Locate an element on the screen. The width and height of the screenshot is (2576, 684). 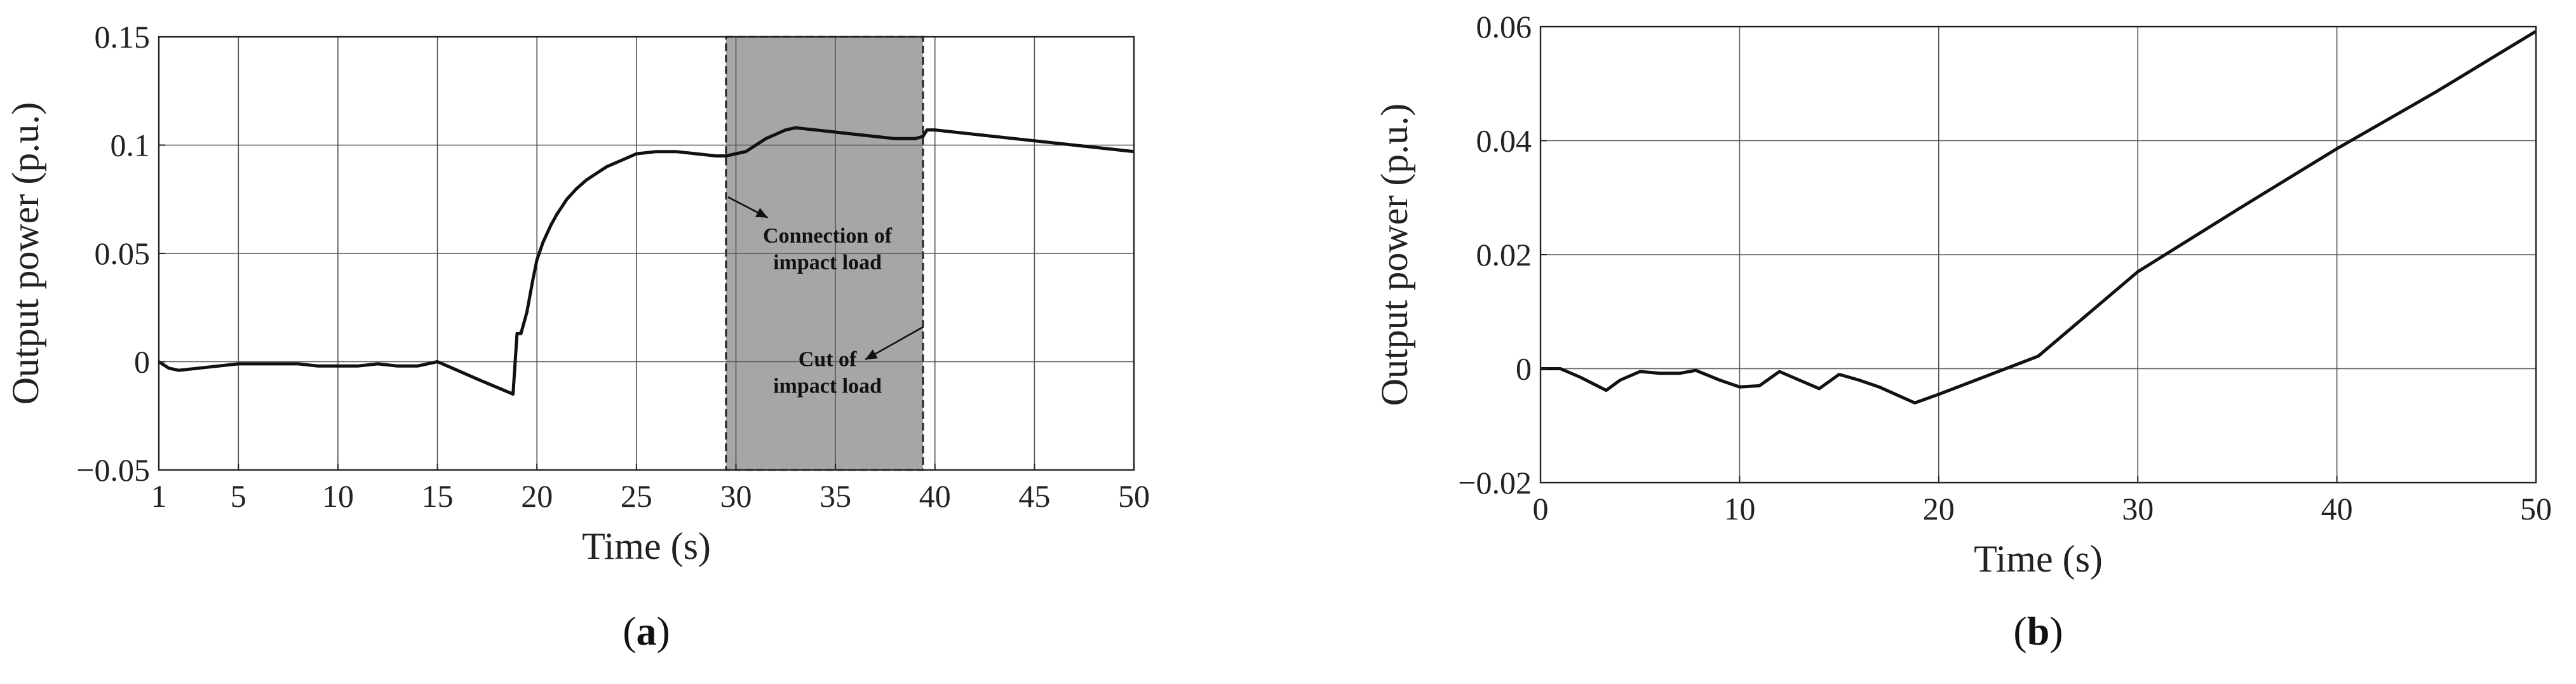
y-tick-label: 0.1 is located at coordinates (131, 145).